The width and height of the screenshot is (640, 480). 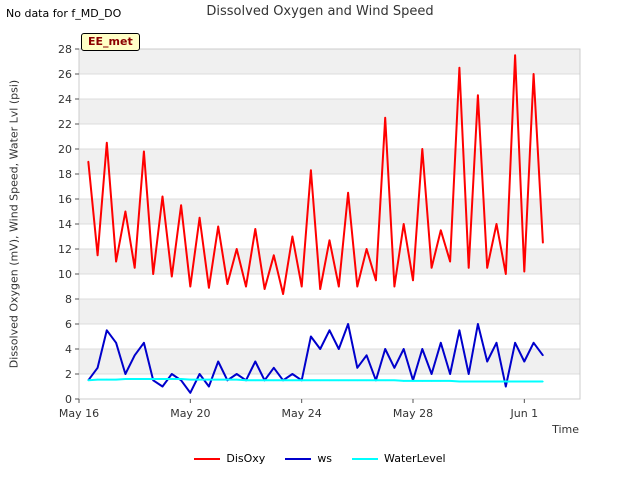 I want to click on legend-item-disoxy: DisOxy, so click(x=229, y=458).